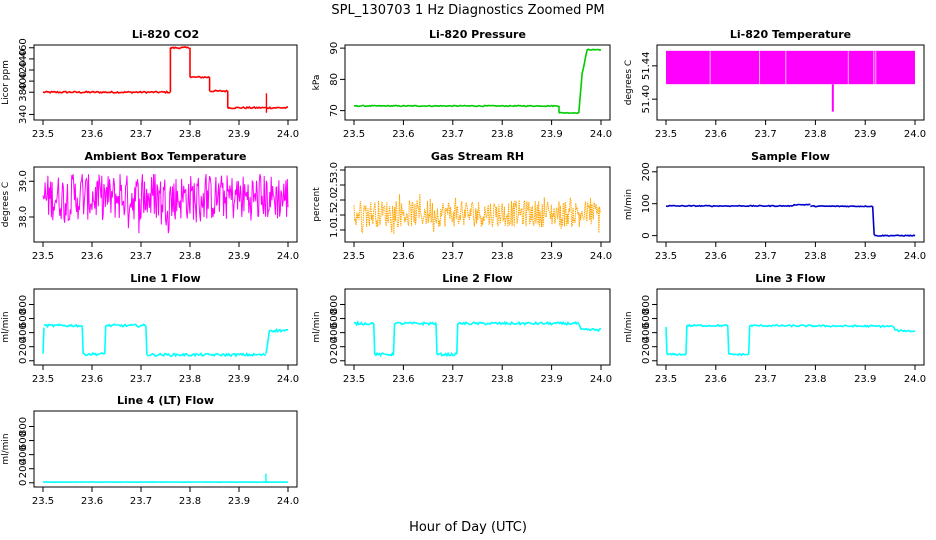 This screenshot has width=936, height=540. Describe the element at coordinates (477, 34) in the screenshot. I see `panel-title: Li-820 Pressure` at that location.